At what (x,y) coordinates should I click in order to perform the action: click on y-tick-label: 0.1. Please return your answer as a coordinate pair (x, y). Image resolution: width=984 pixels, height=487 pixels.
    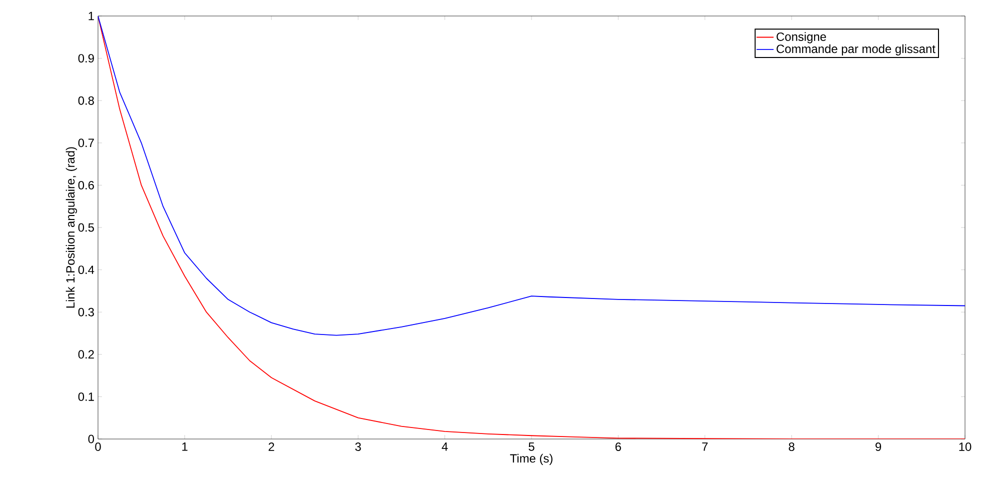
    Looking at the image, I should click on (86, 396).